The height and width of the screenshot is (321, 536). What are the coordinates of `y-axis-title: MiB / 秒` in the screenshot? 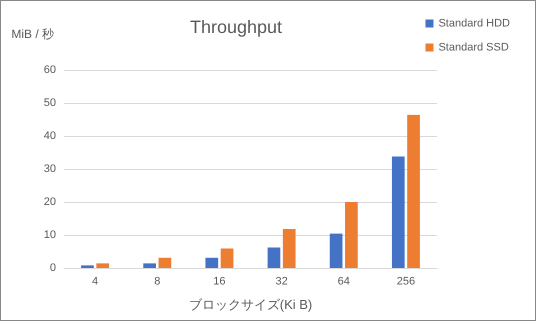 It's located at (32, 34).